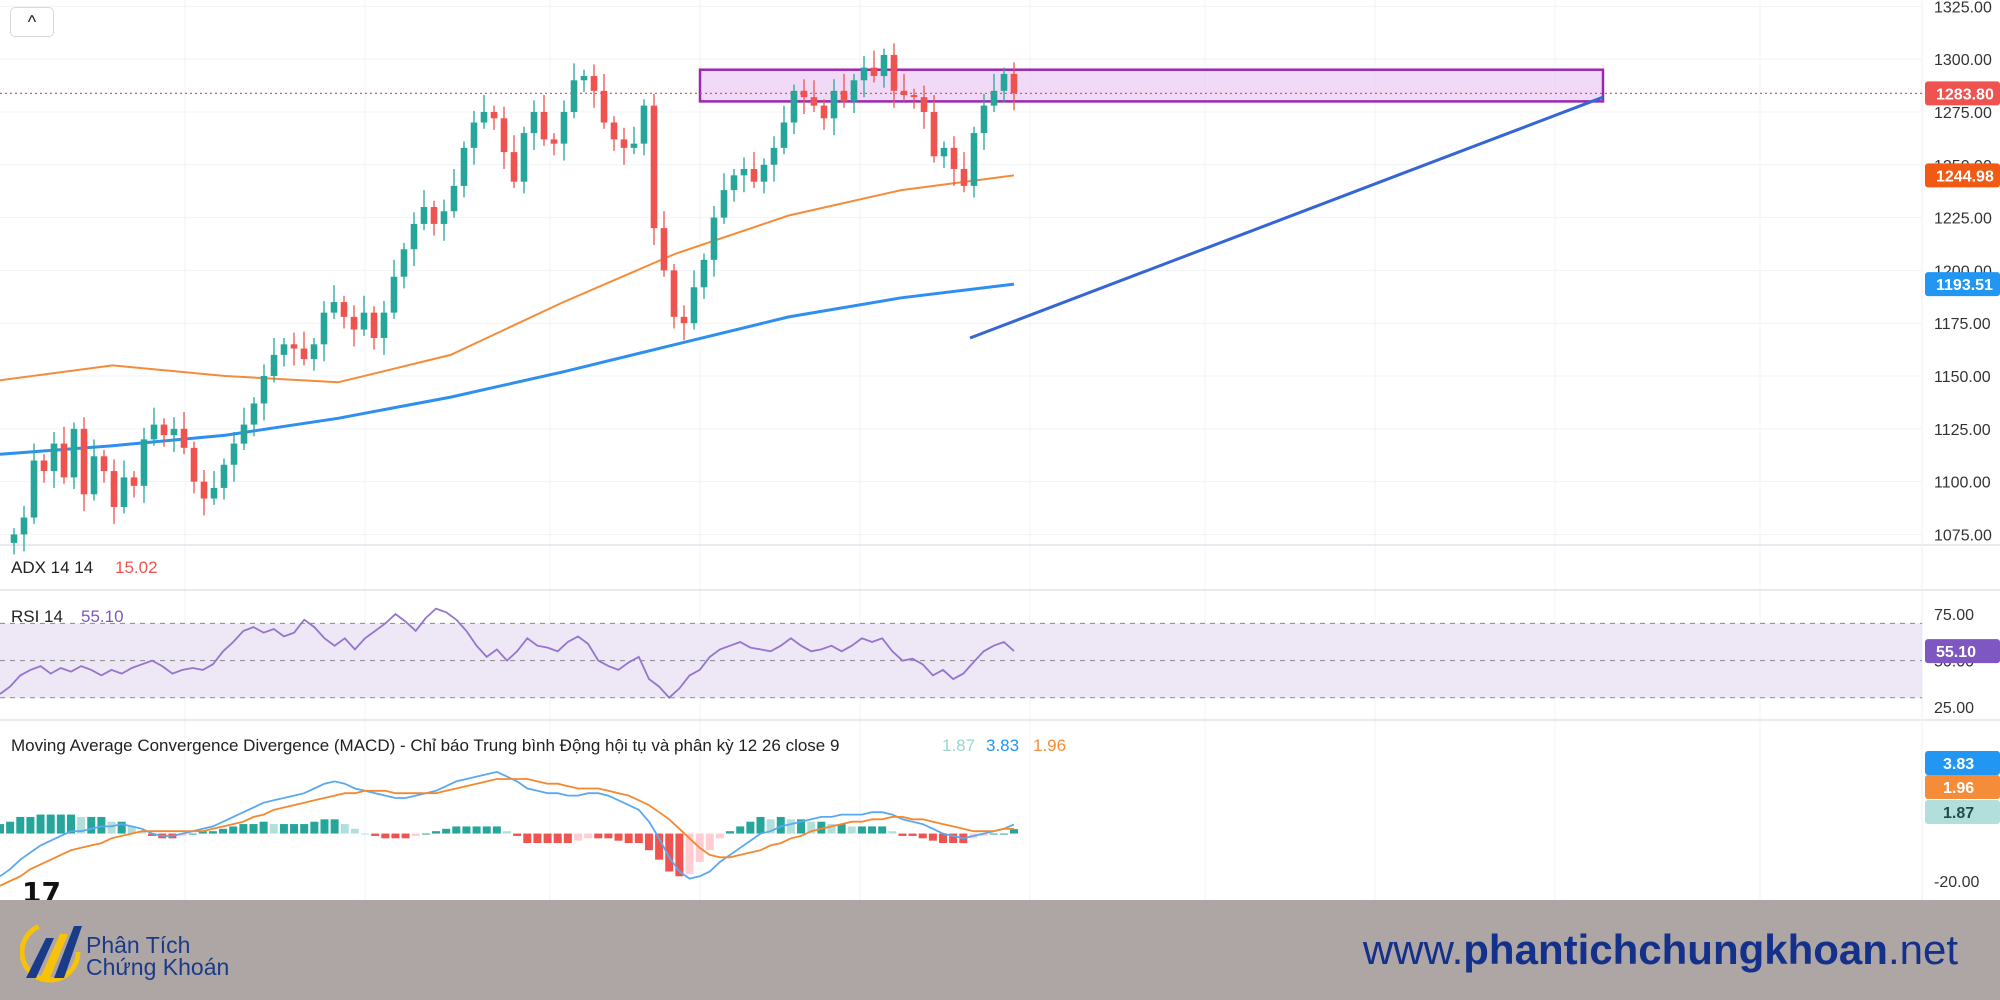  Describe the element at coordinates (1963, 8) in the screenshot. I see `price-axis-tick: 1325.00` at that location.